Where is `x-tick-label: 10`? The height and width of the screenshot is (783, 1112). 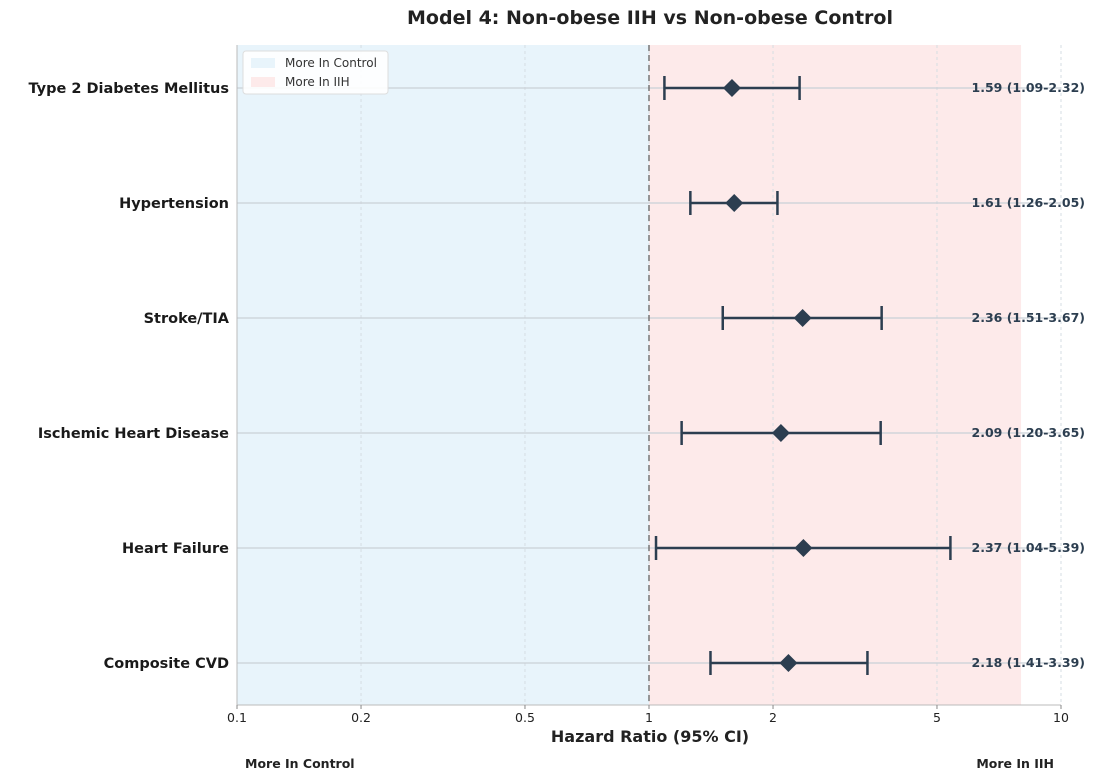
x-tick-label: 10 is located at coordinates (1061, 717).